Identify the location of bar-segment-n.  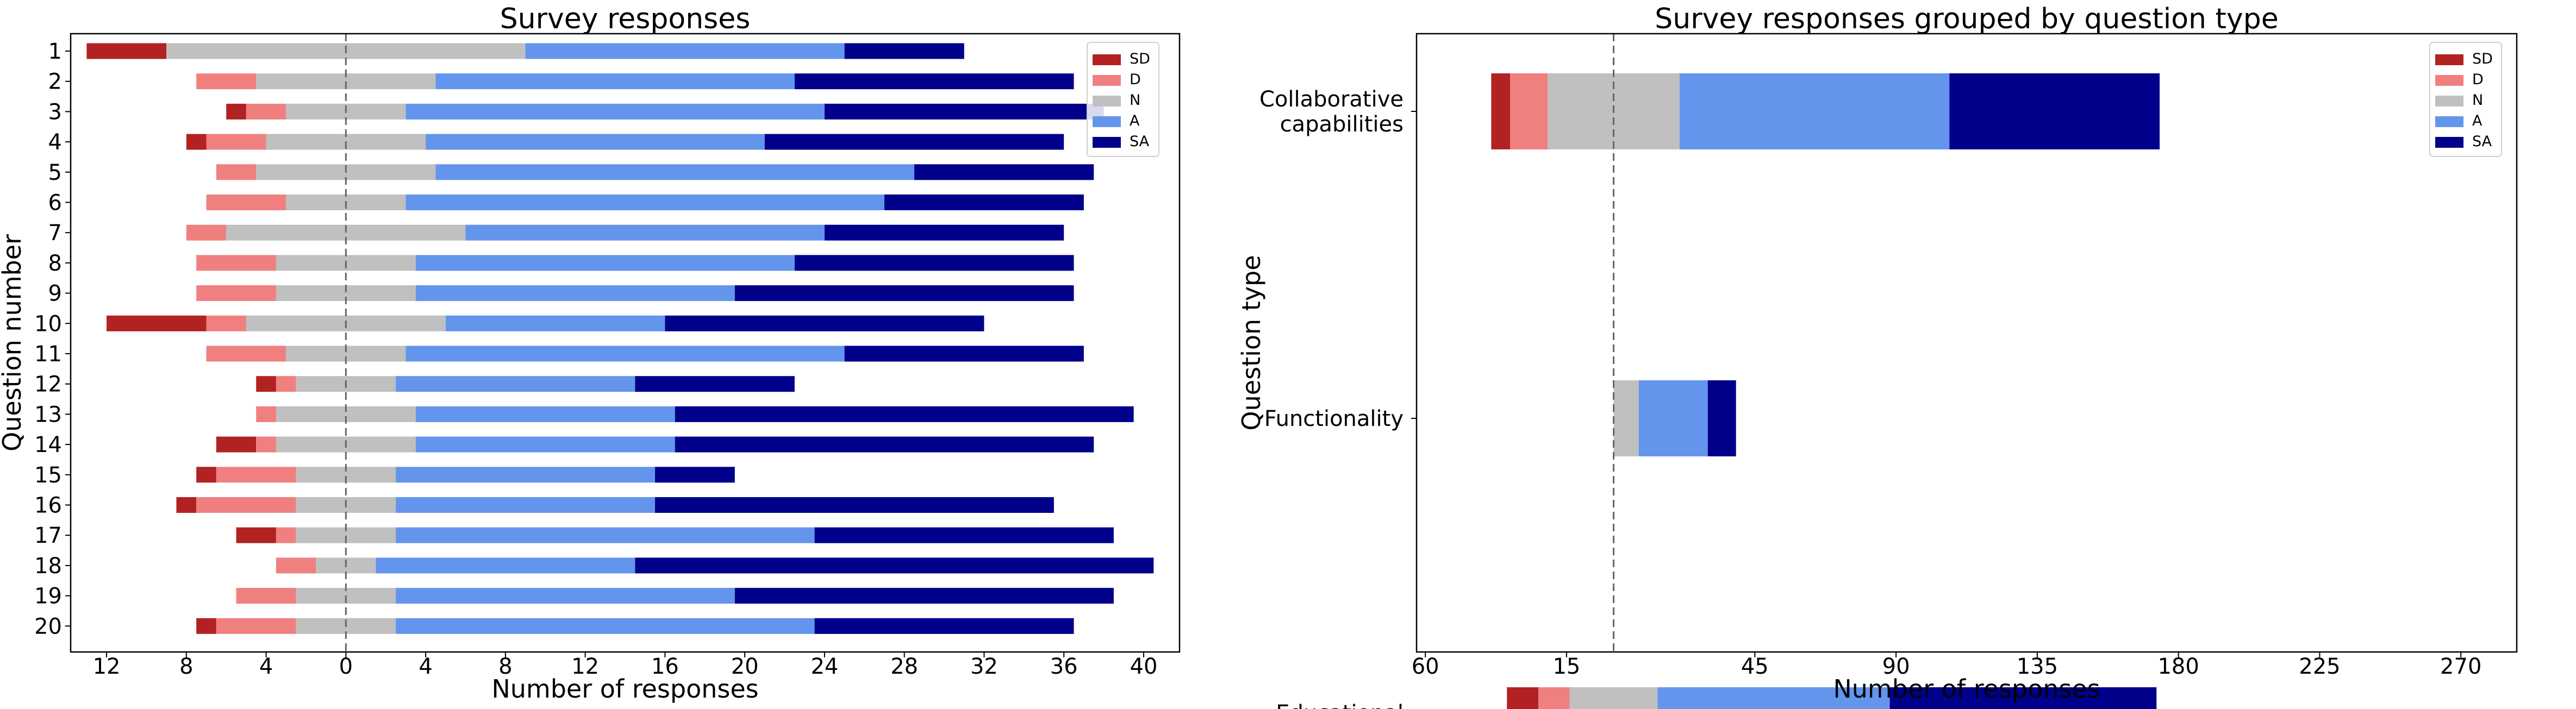
(1626, 418).